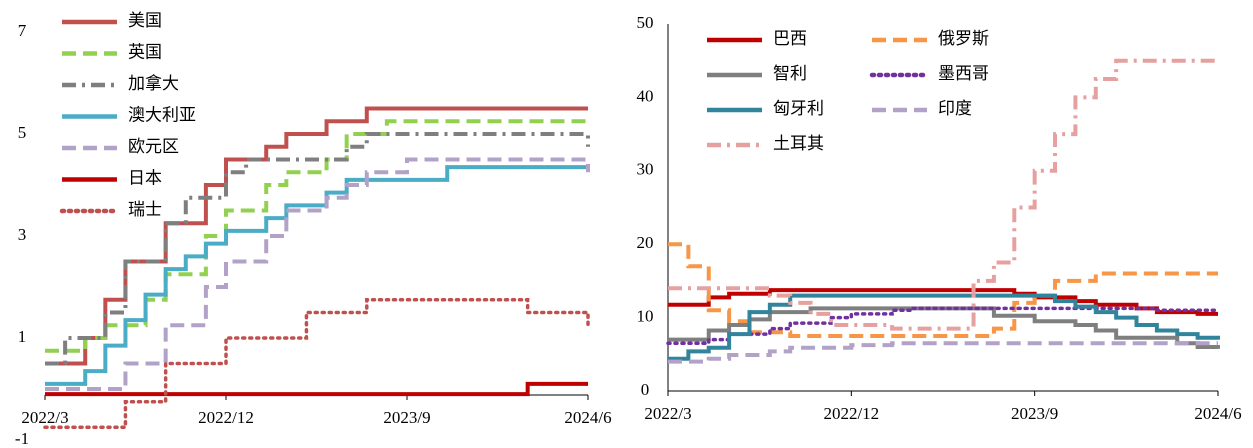  What do you see at coordinates (645, 169) in the screenshot?
I see `y-tick-label: 30` at bounding box center [645, 169].